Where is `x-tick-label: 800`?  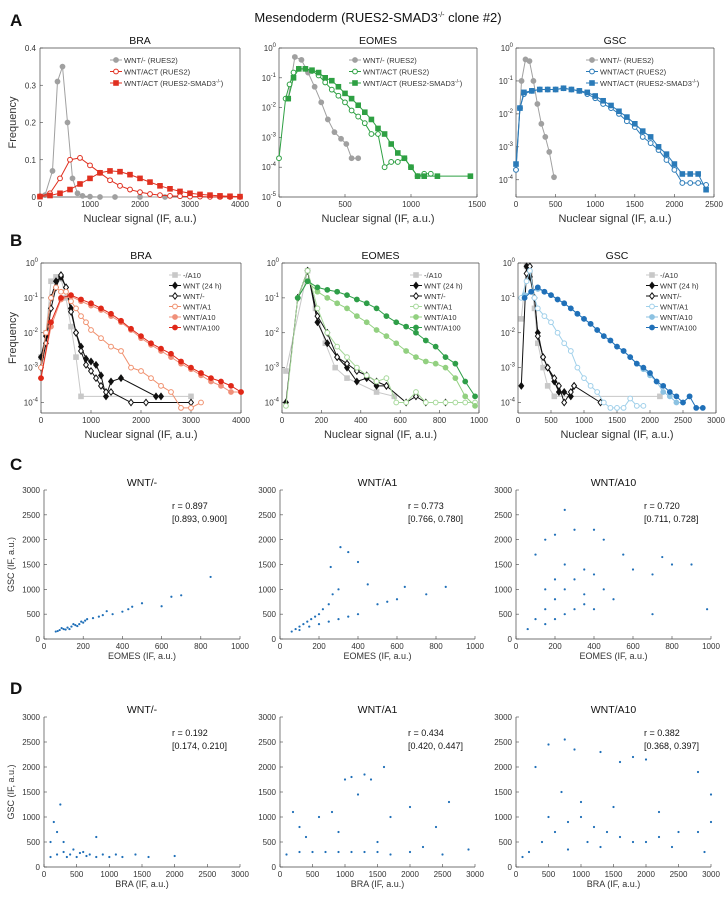
x-tick-label: 800 is located at coordinates (436, 646).